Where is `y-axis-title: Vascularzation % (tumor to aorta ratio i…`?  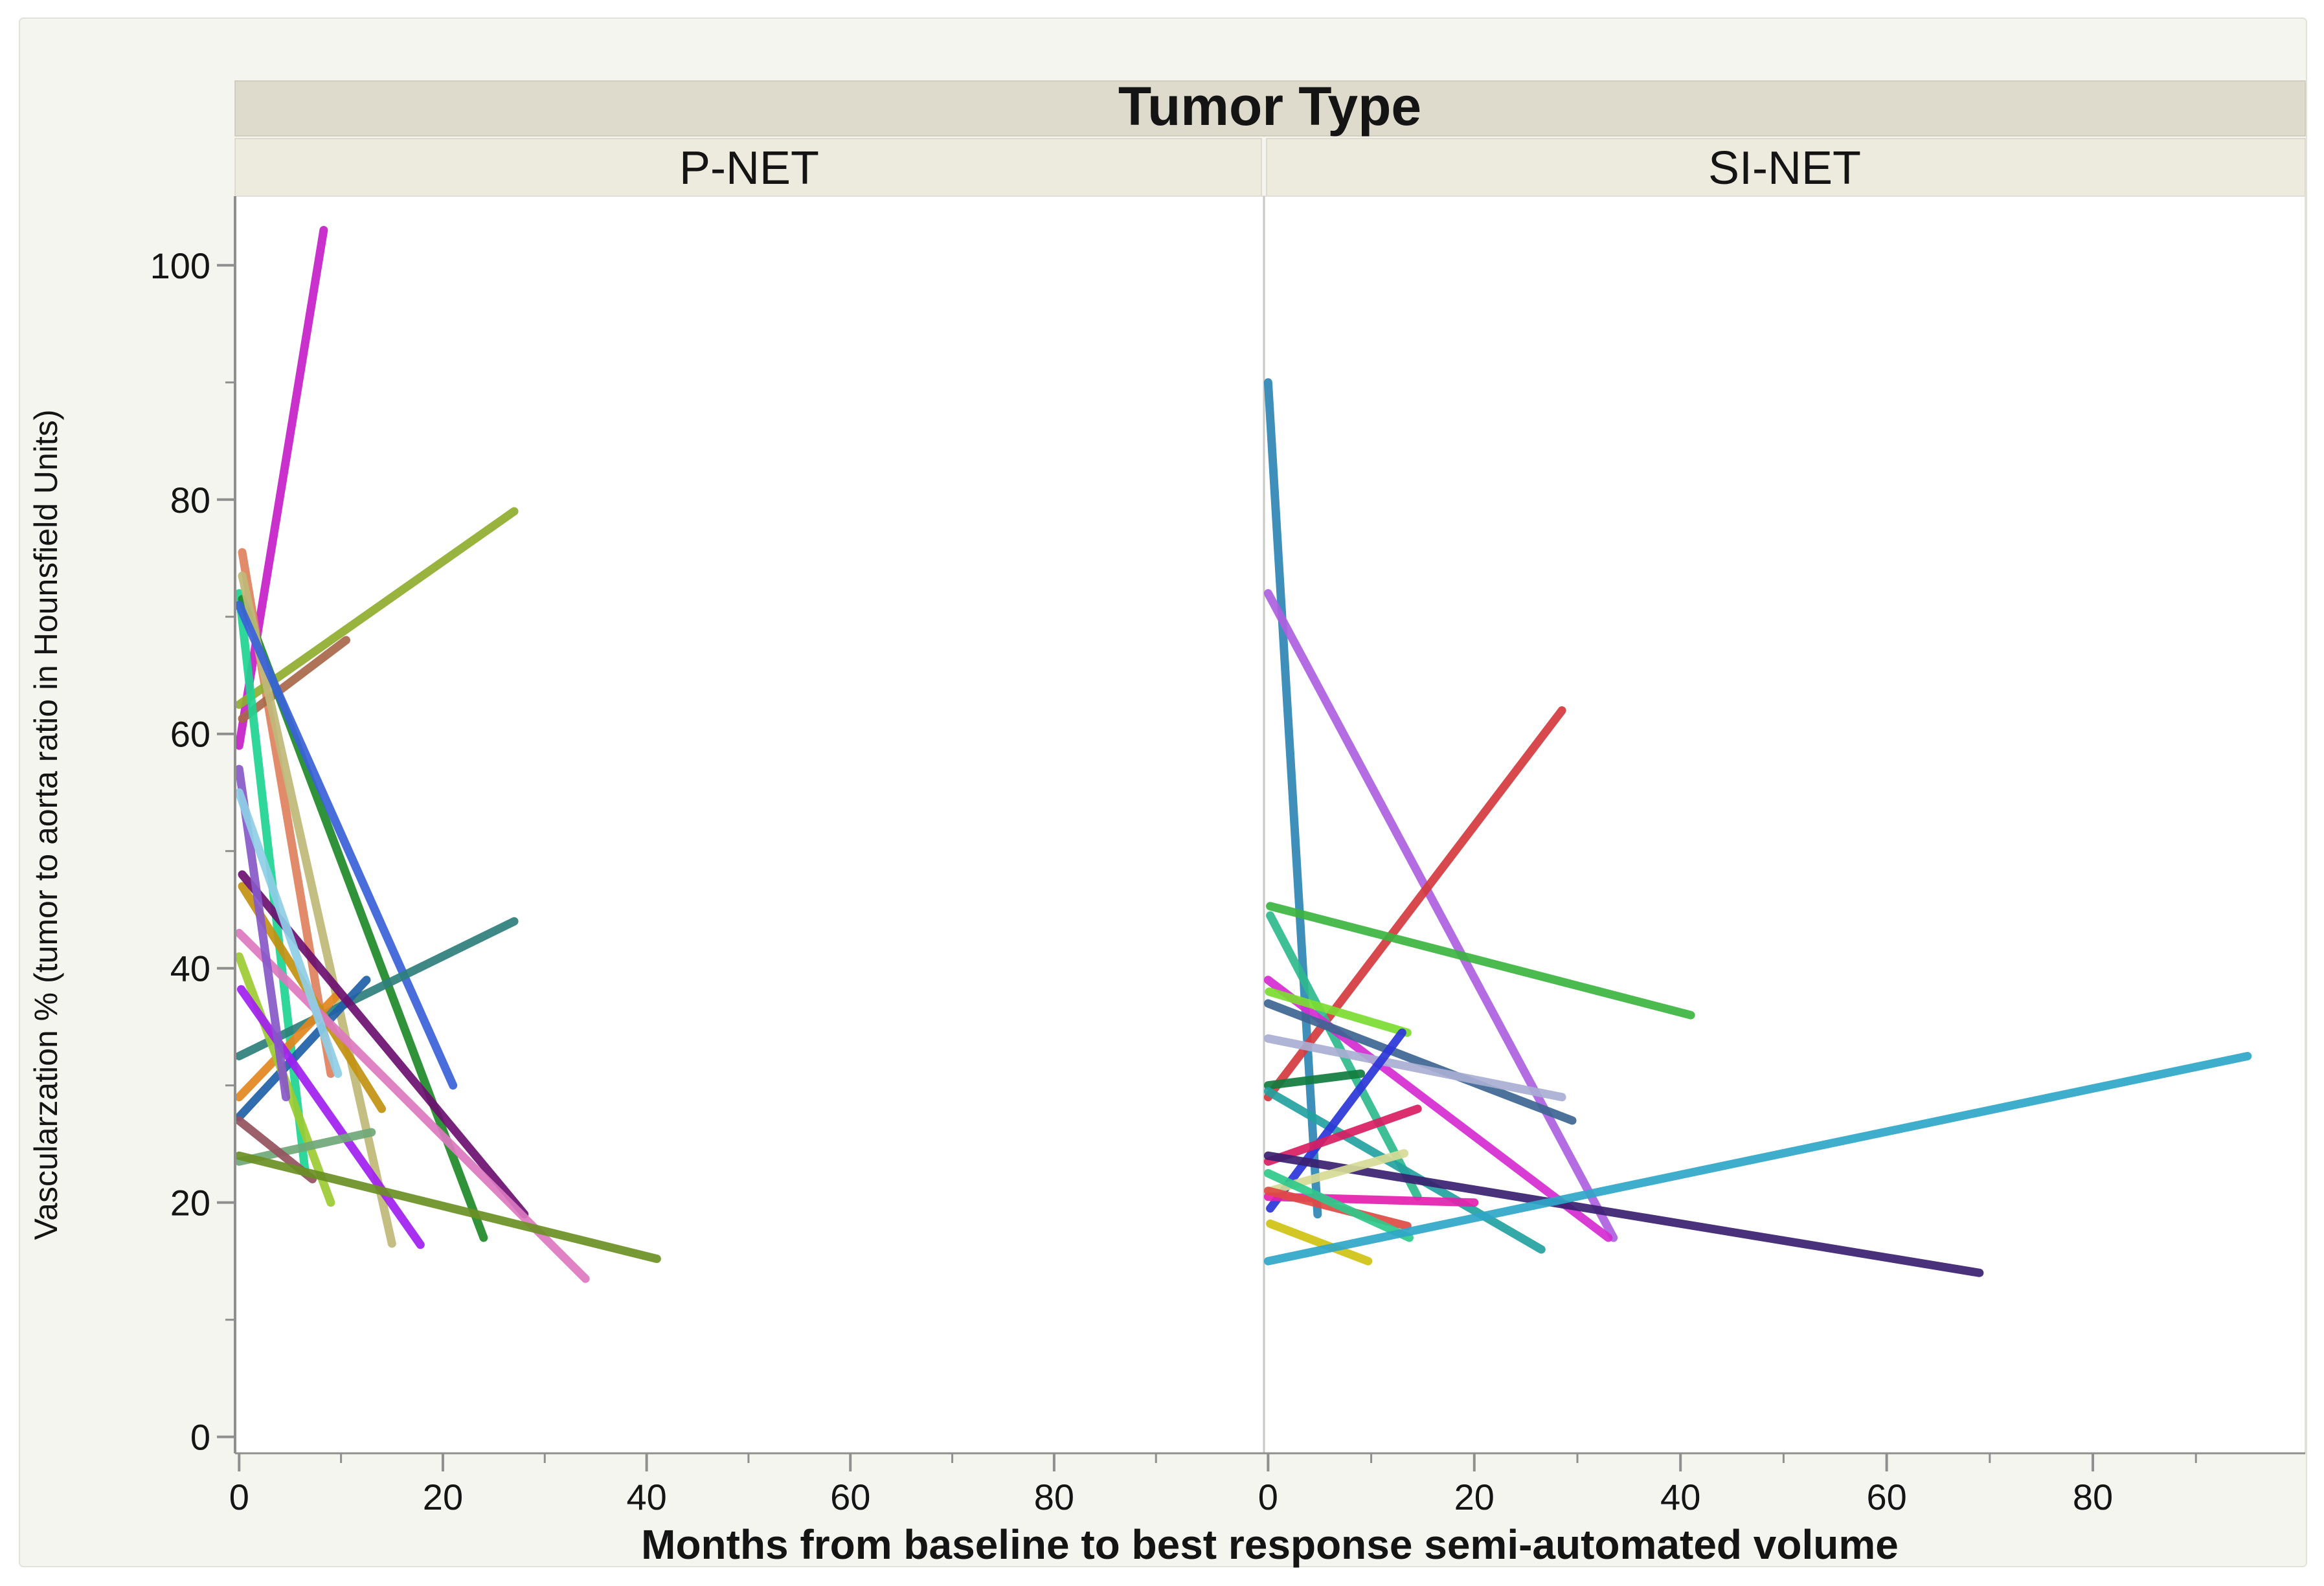
y-axis-title: Vascularzation % (tumor to aorta ratio i… is located at coordinates (46, 825).